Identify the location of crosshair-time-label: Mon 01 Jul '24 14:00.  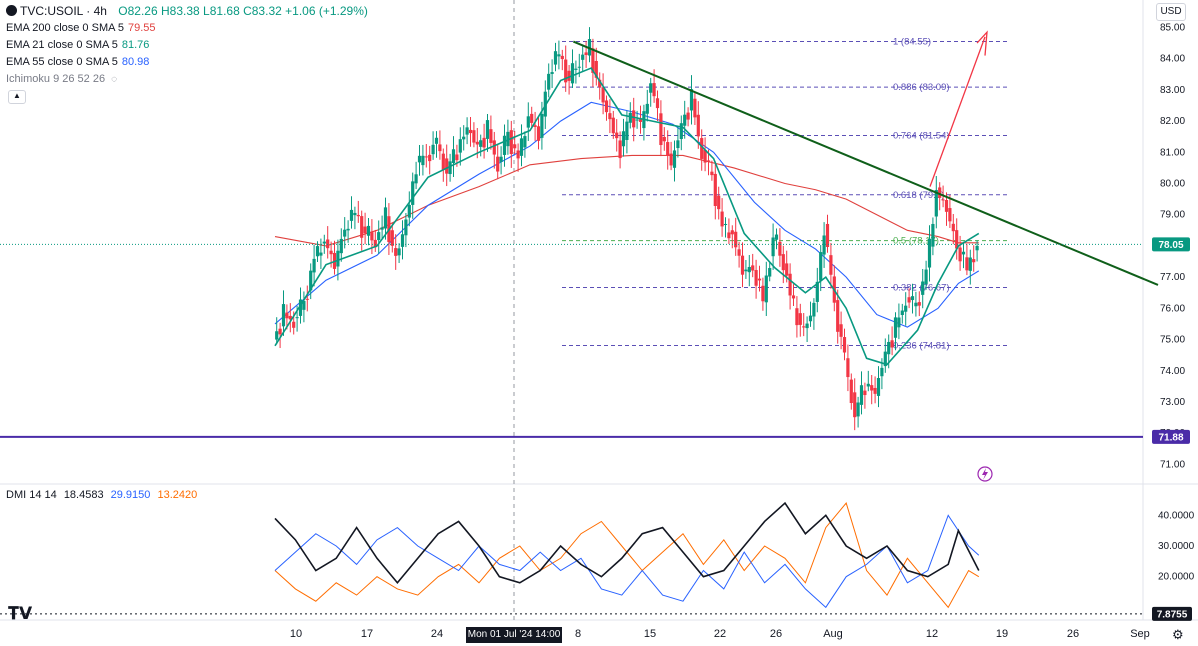
(514, 635).